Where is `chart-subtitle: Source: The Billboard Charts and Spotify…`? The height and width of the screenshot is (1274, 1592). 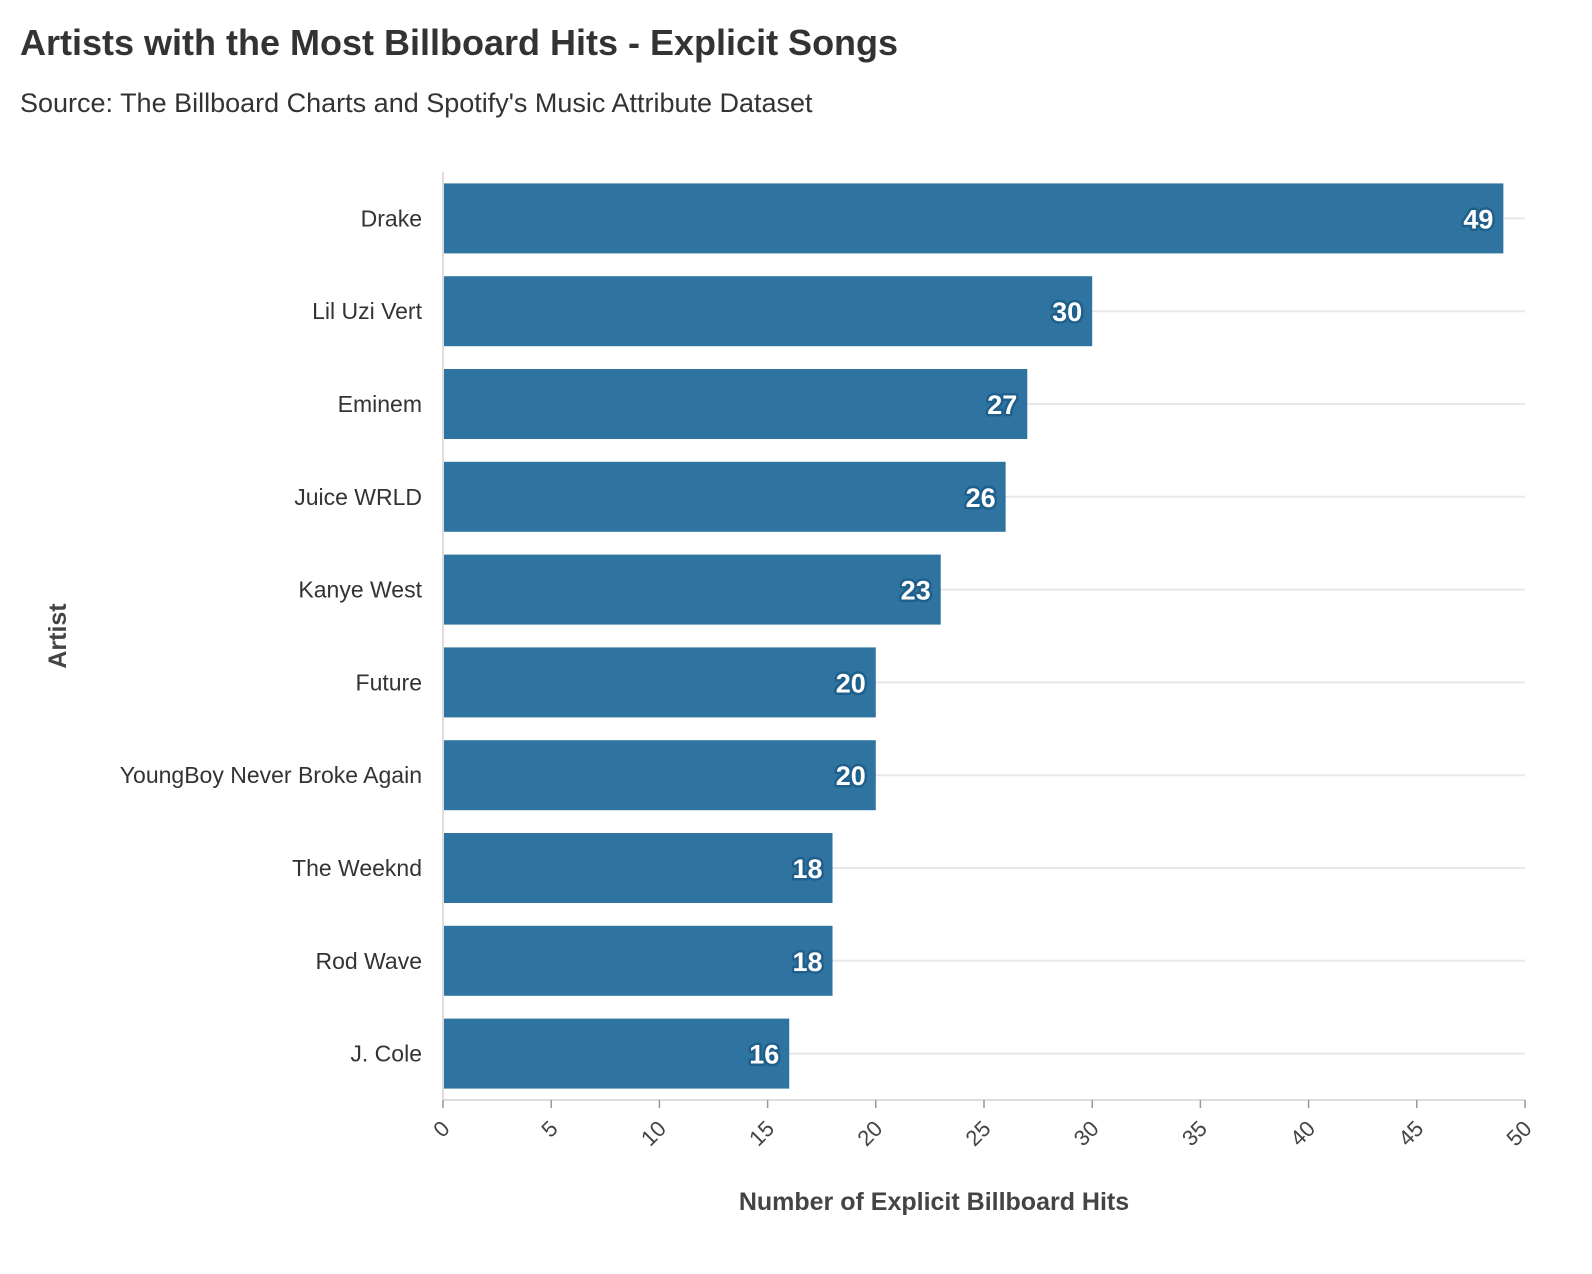 chart-subtitle: Source: The Billboard Charts and Spotify… is located at coordinates (416, 103).